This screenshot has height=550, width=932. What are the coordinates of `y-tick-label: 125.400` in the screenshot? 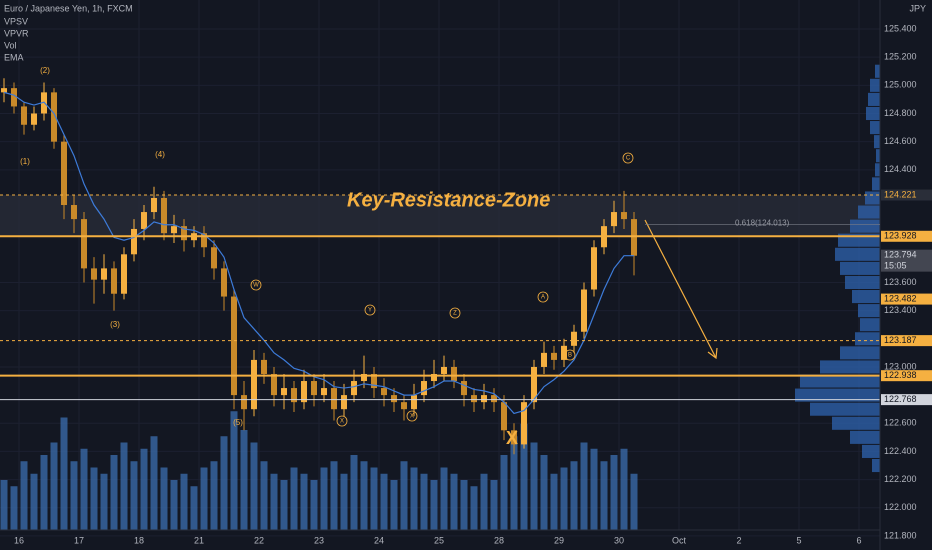 It's located at (900, 28).